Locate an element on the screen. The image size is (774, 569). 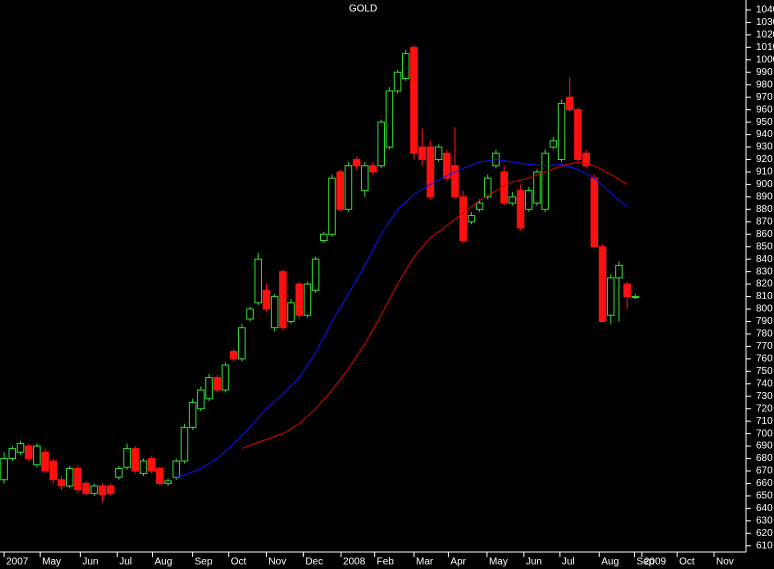
y-tick-label: 880 is located at coordinates (764, 209).